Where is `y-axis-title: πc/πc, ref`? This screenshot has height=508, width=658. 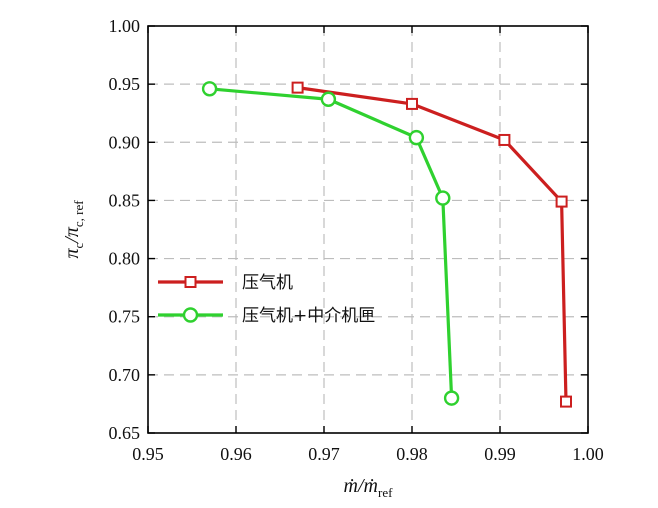
y-axis-title: πc/πc, ref is located at coordinates (73, 229).